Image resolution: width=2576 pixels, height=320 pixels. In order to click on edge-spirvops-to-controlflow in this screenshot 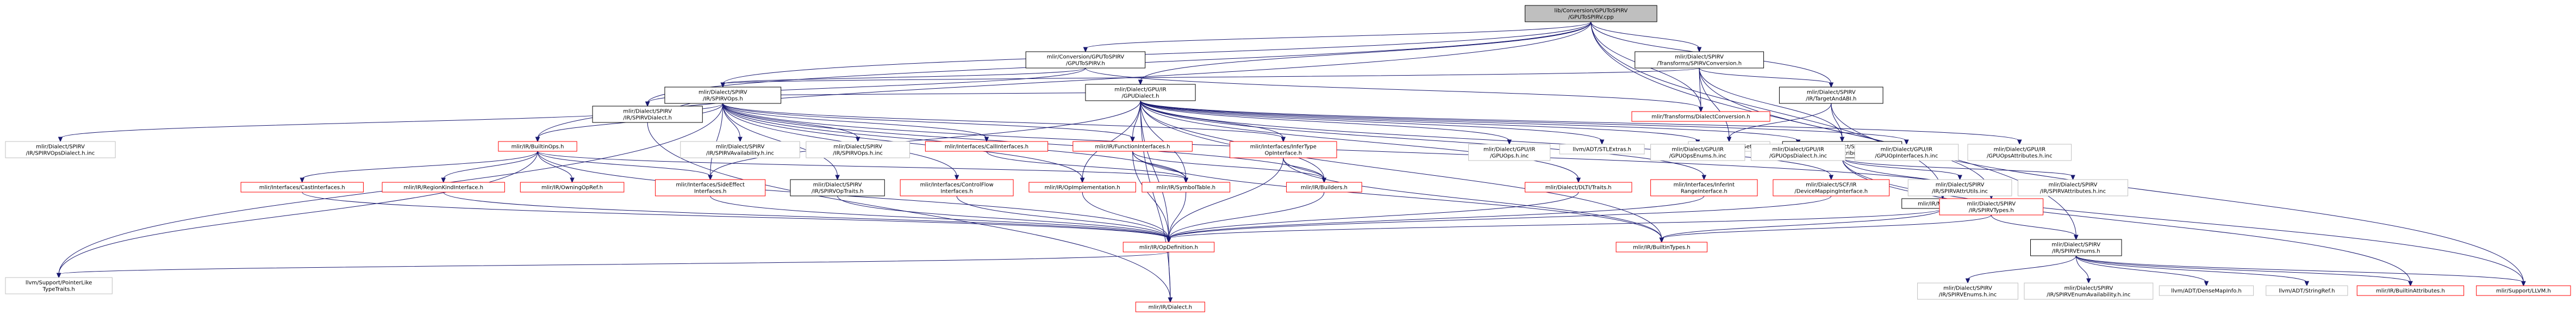, I will do `click(840, 140)`.